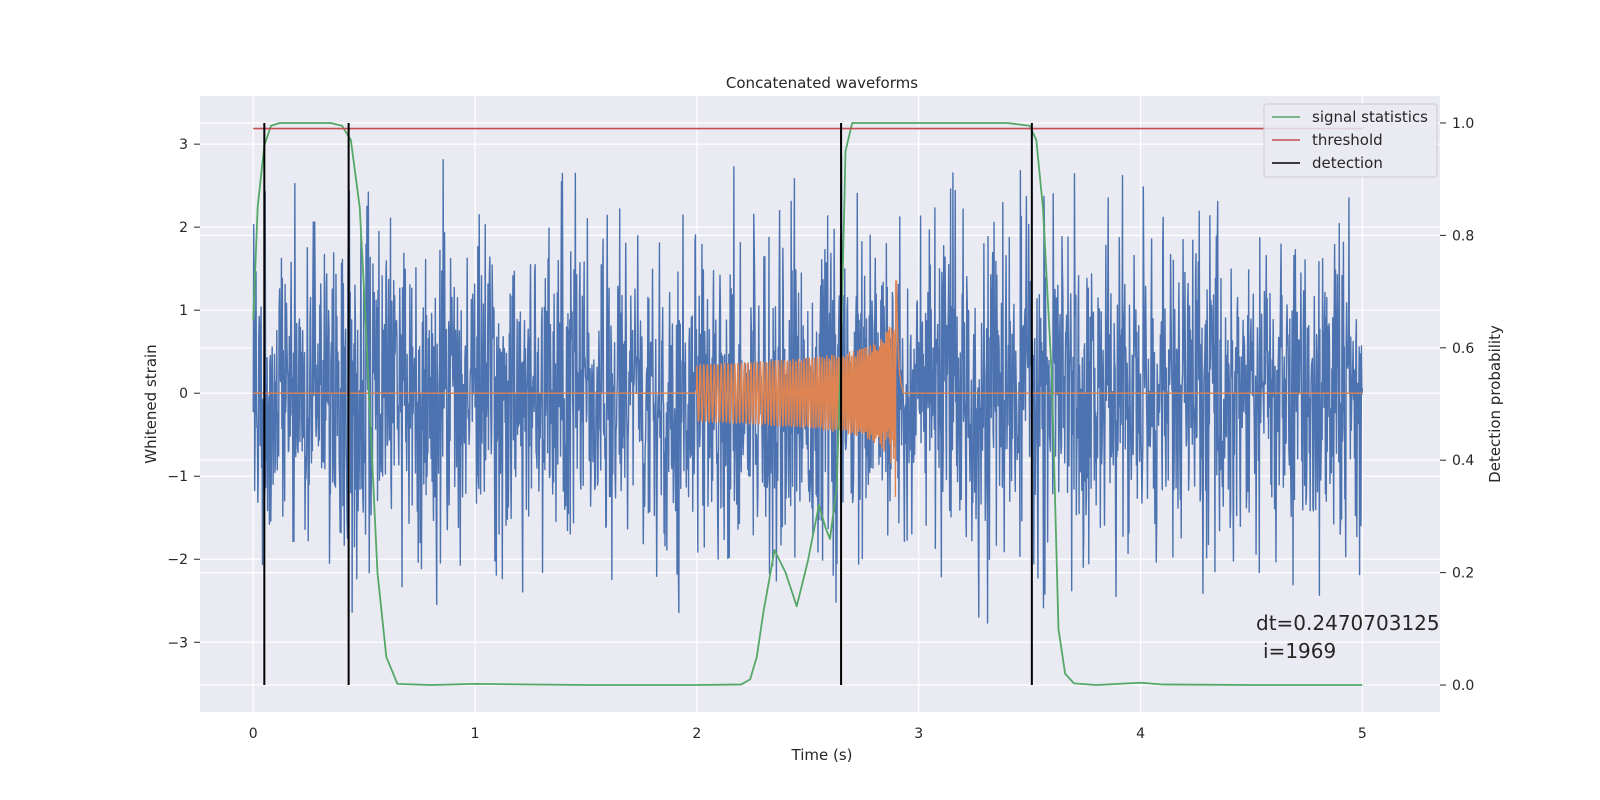 This screenshot has height=800, width=1600. I want to click on y-tick-label: −3, so click(177, 643).